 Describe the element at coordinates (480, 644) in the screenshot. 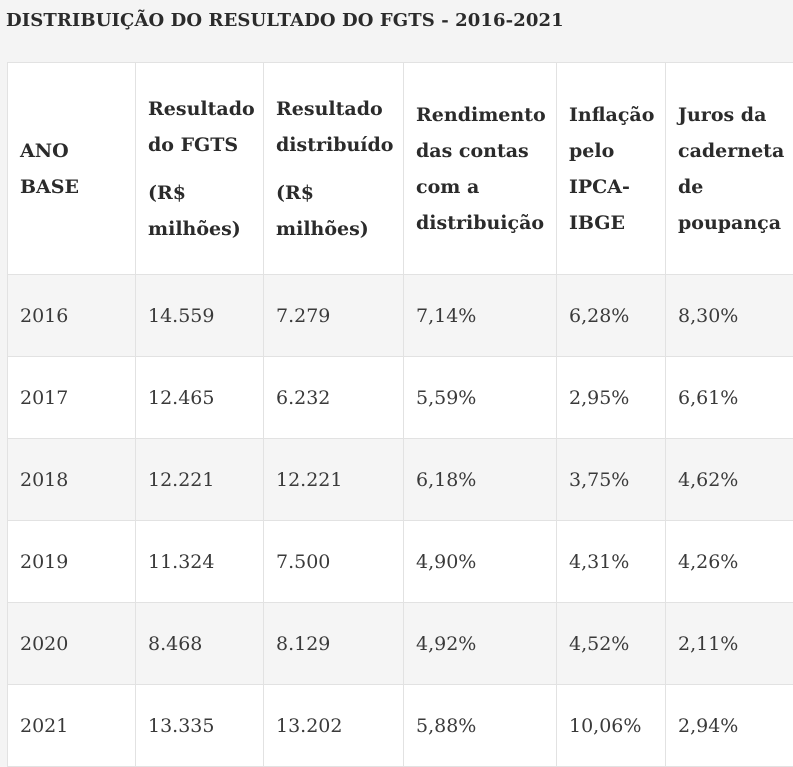

I see `cell-rendimento: 4,92%` at that location.